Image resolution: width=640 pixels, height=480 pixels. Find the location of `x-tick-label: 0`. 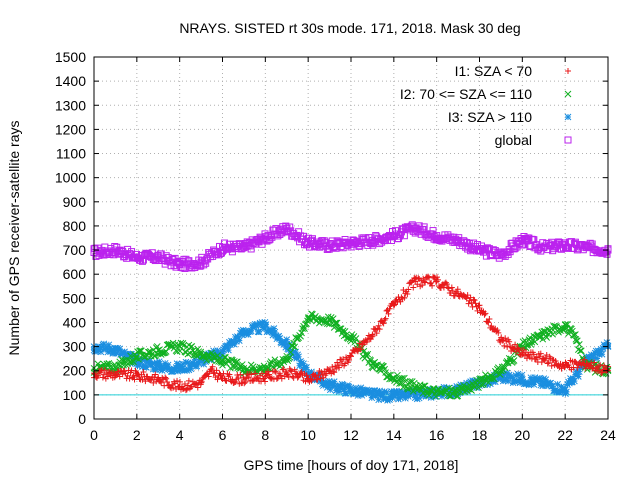

x-tick-label: 0 is located at coordinates (94, 435).